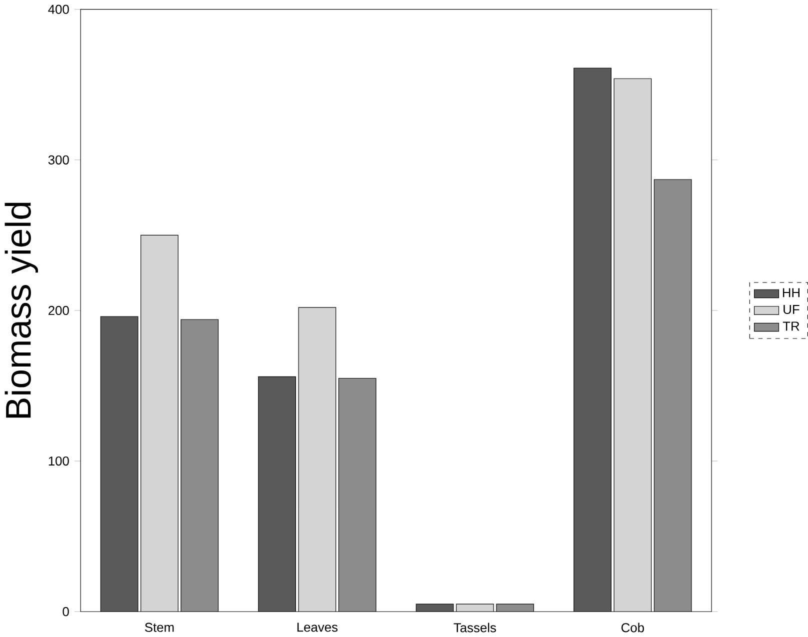  I want to click on x-tick-label: Leaves, so click(317, 627).